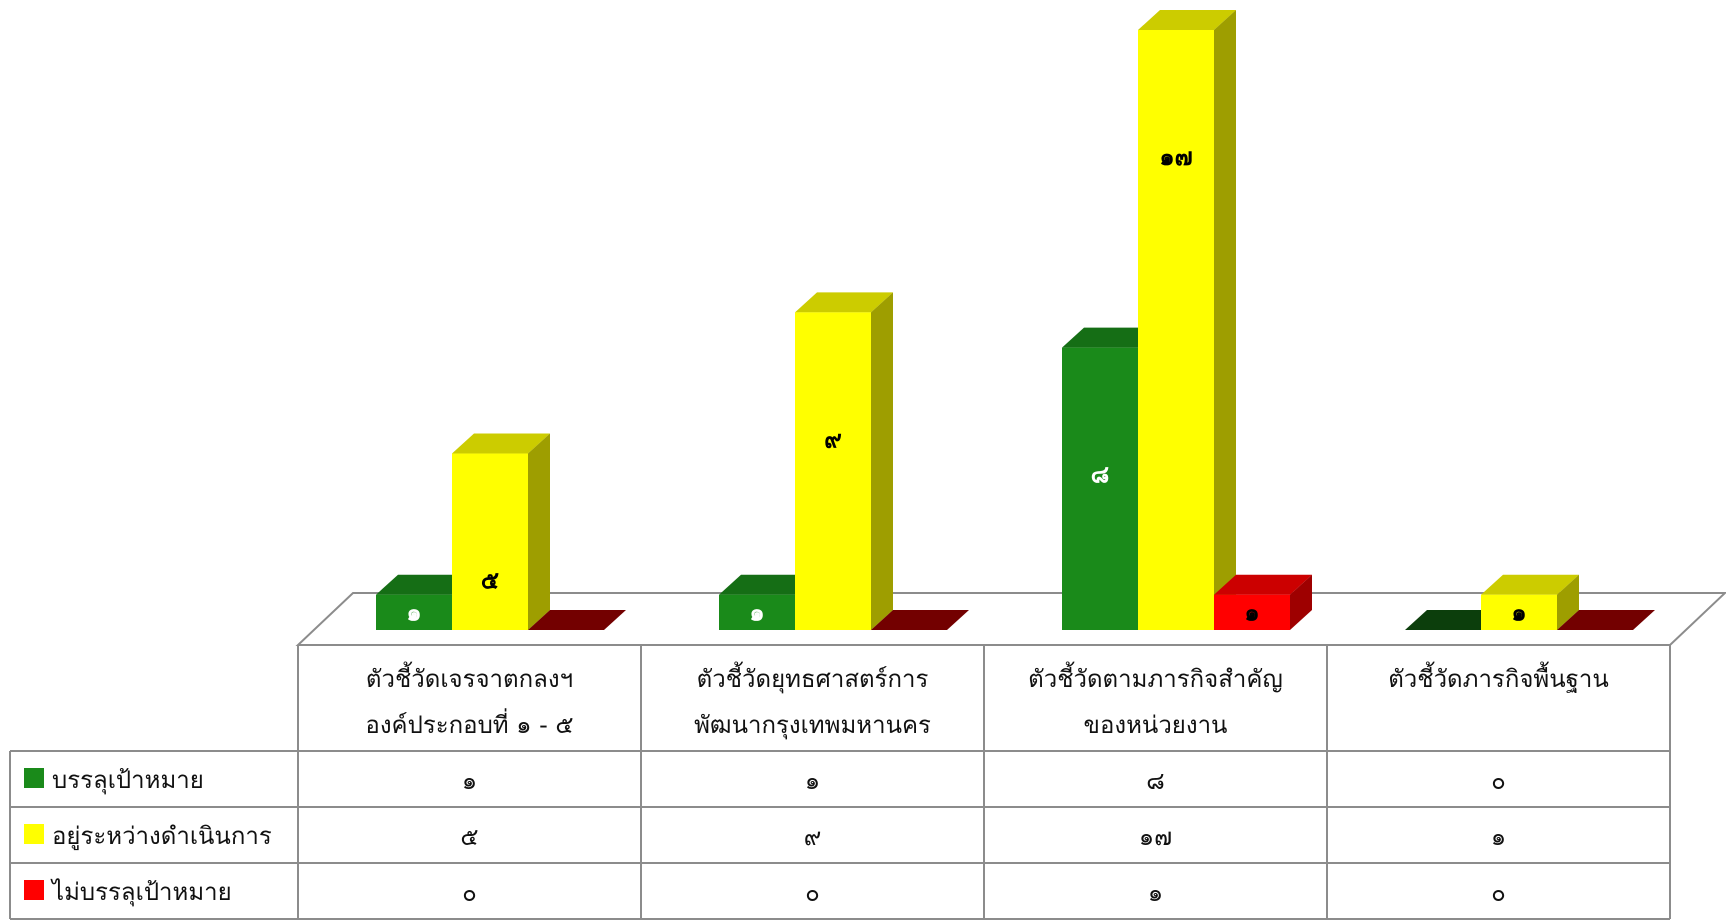 This screenshot has height=920, width=1726. I want to click on table-cell-1-3: ๘, so click(1155, 781).